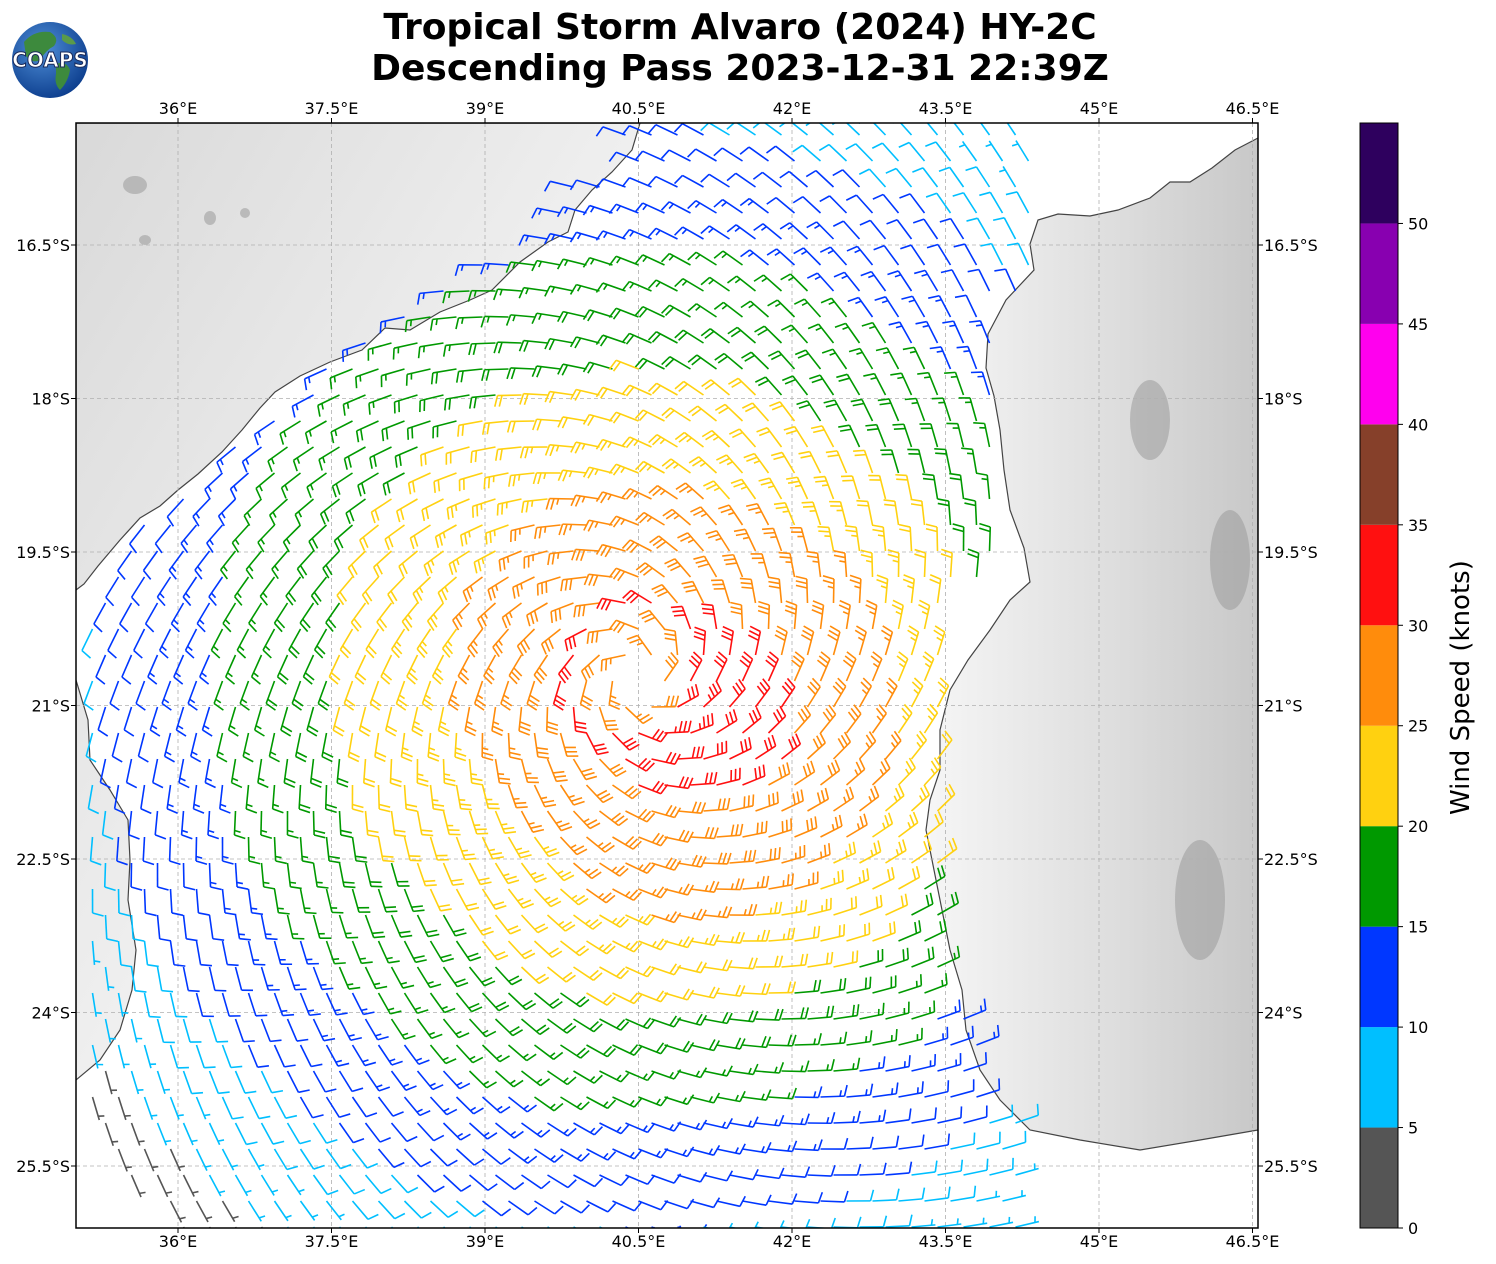 This screenshot has width=1496, height=1264. I want to click on lon-tick-top: 42°E, so click(792, 108).